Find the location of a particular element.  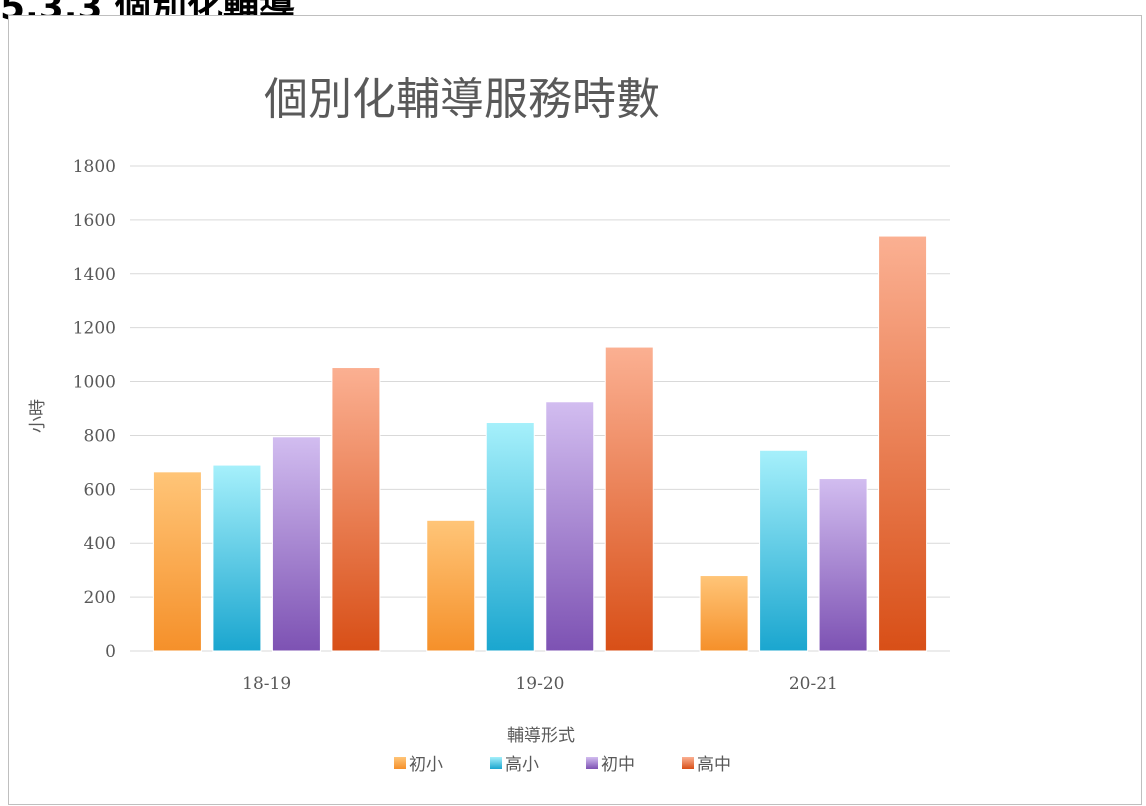

legend-label: 初中 is located at coordinates (618, 765).